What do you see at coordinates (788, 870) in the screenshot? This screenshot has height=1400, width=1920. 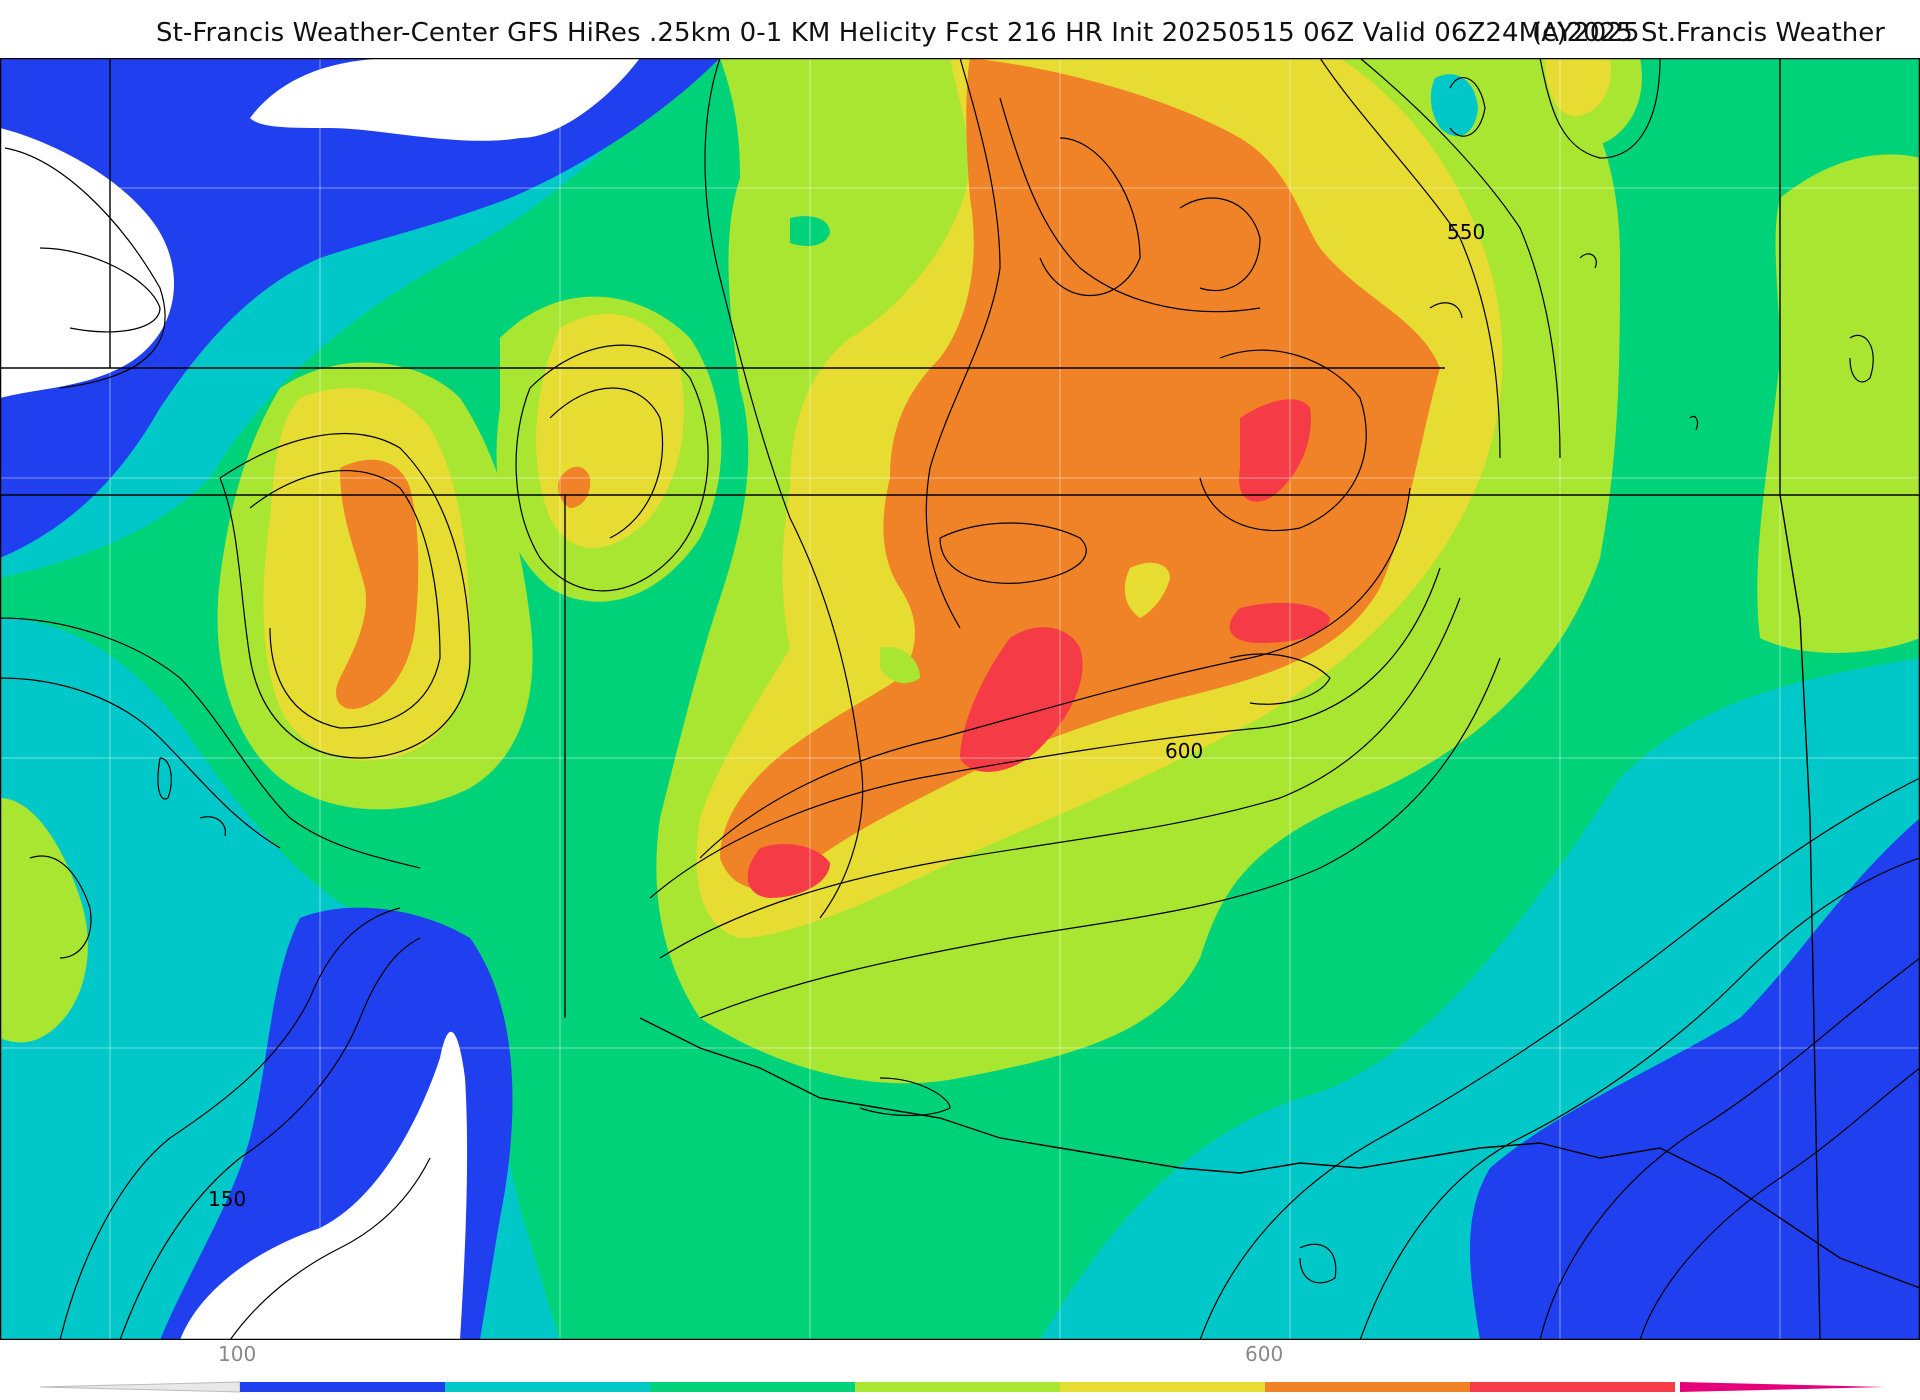 I see `field-red-south` at bounding box center [788, 870].